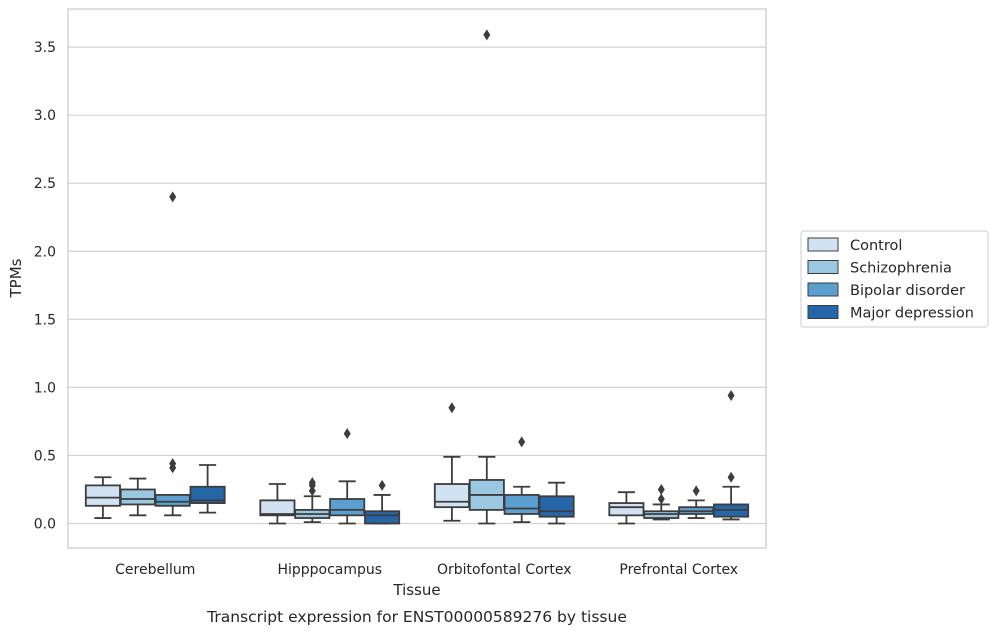 The width and height of the screenshot is (997, 638). What do you see at coordinates (45, 456) in the screenshot?
I see `y-tick-label: 0.5` at bounding box center [45, 456].